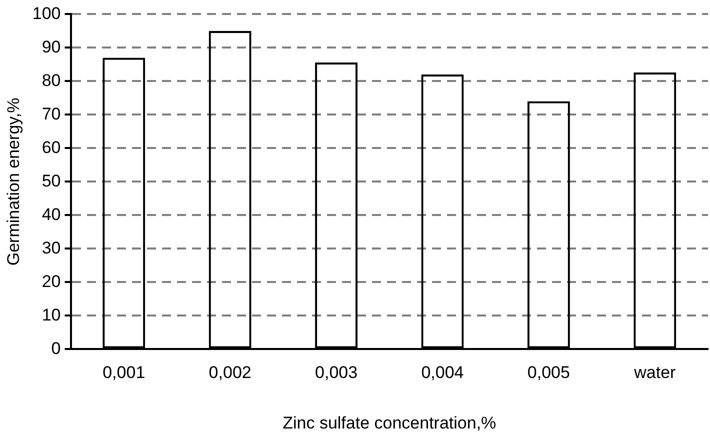 This screenshot has width=710, height=438. Describe the element at coordinates (336, 372) in the screenshot. I see `x-tick-label: 0,003` at that location.